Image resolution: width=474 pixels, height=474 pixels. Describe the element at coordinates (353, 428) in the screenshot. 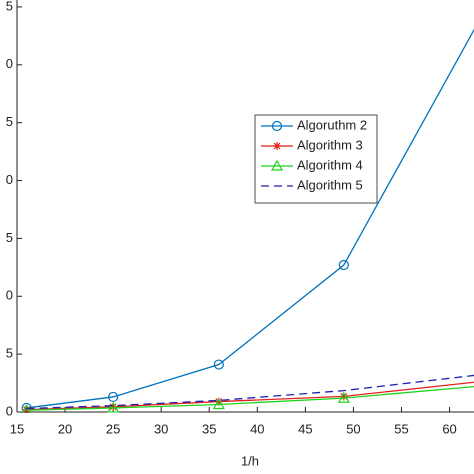

I see `x-tick-label: 50` at that location.